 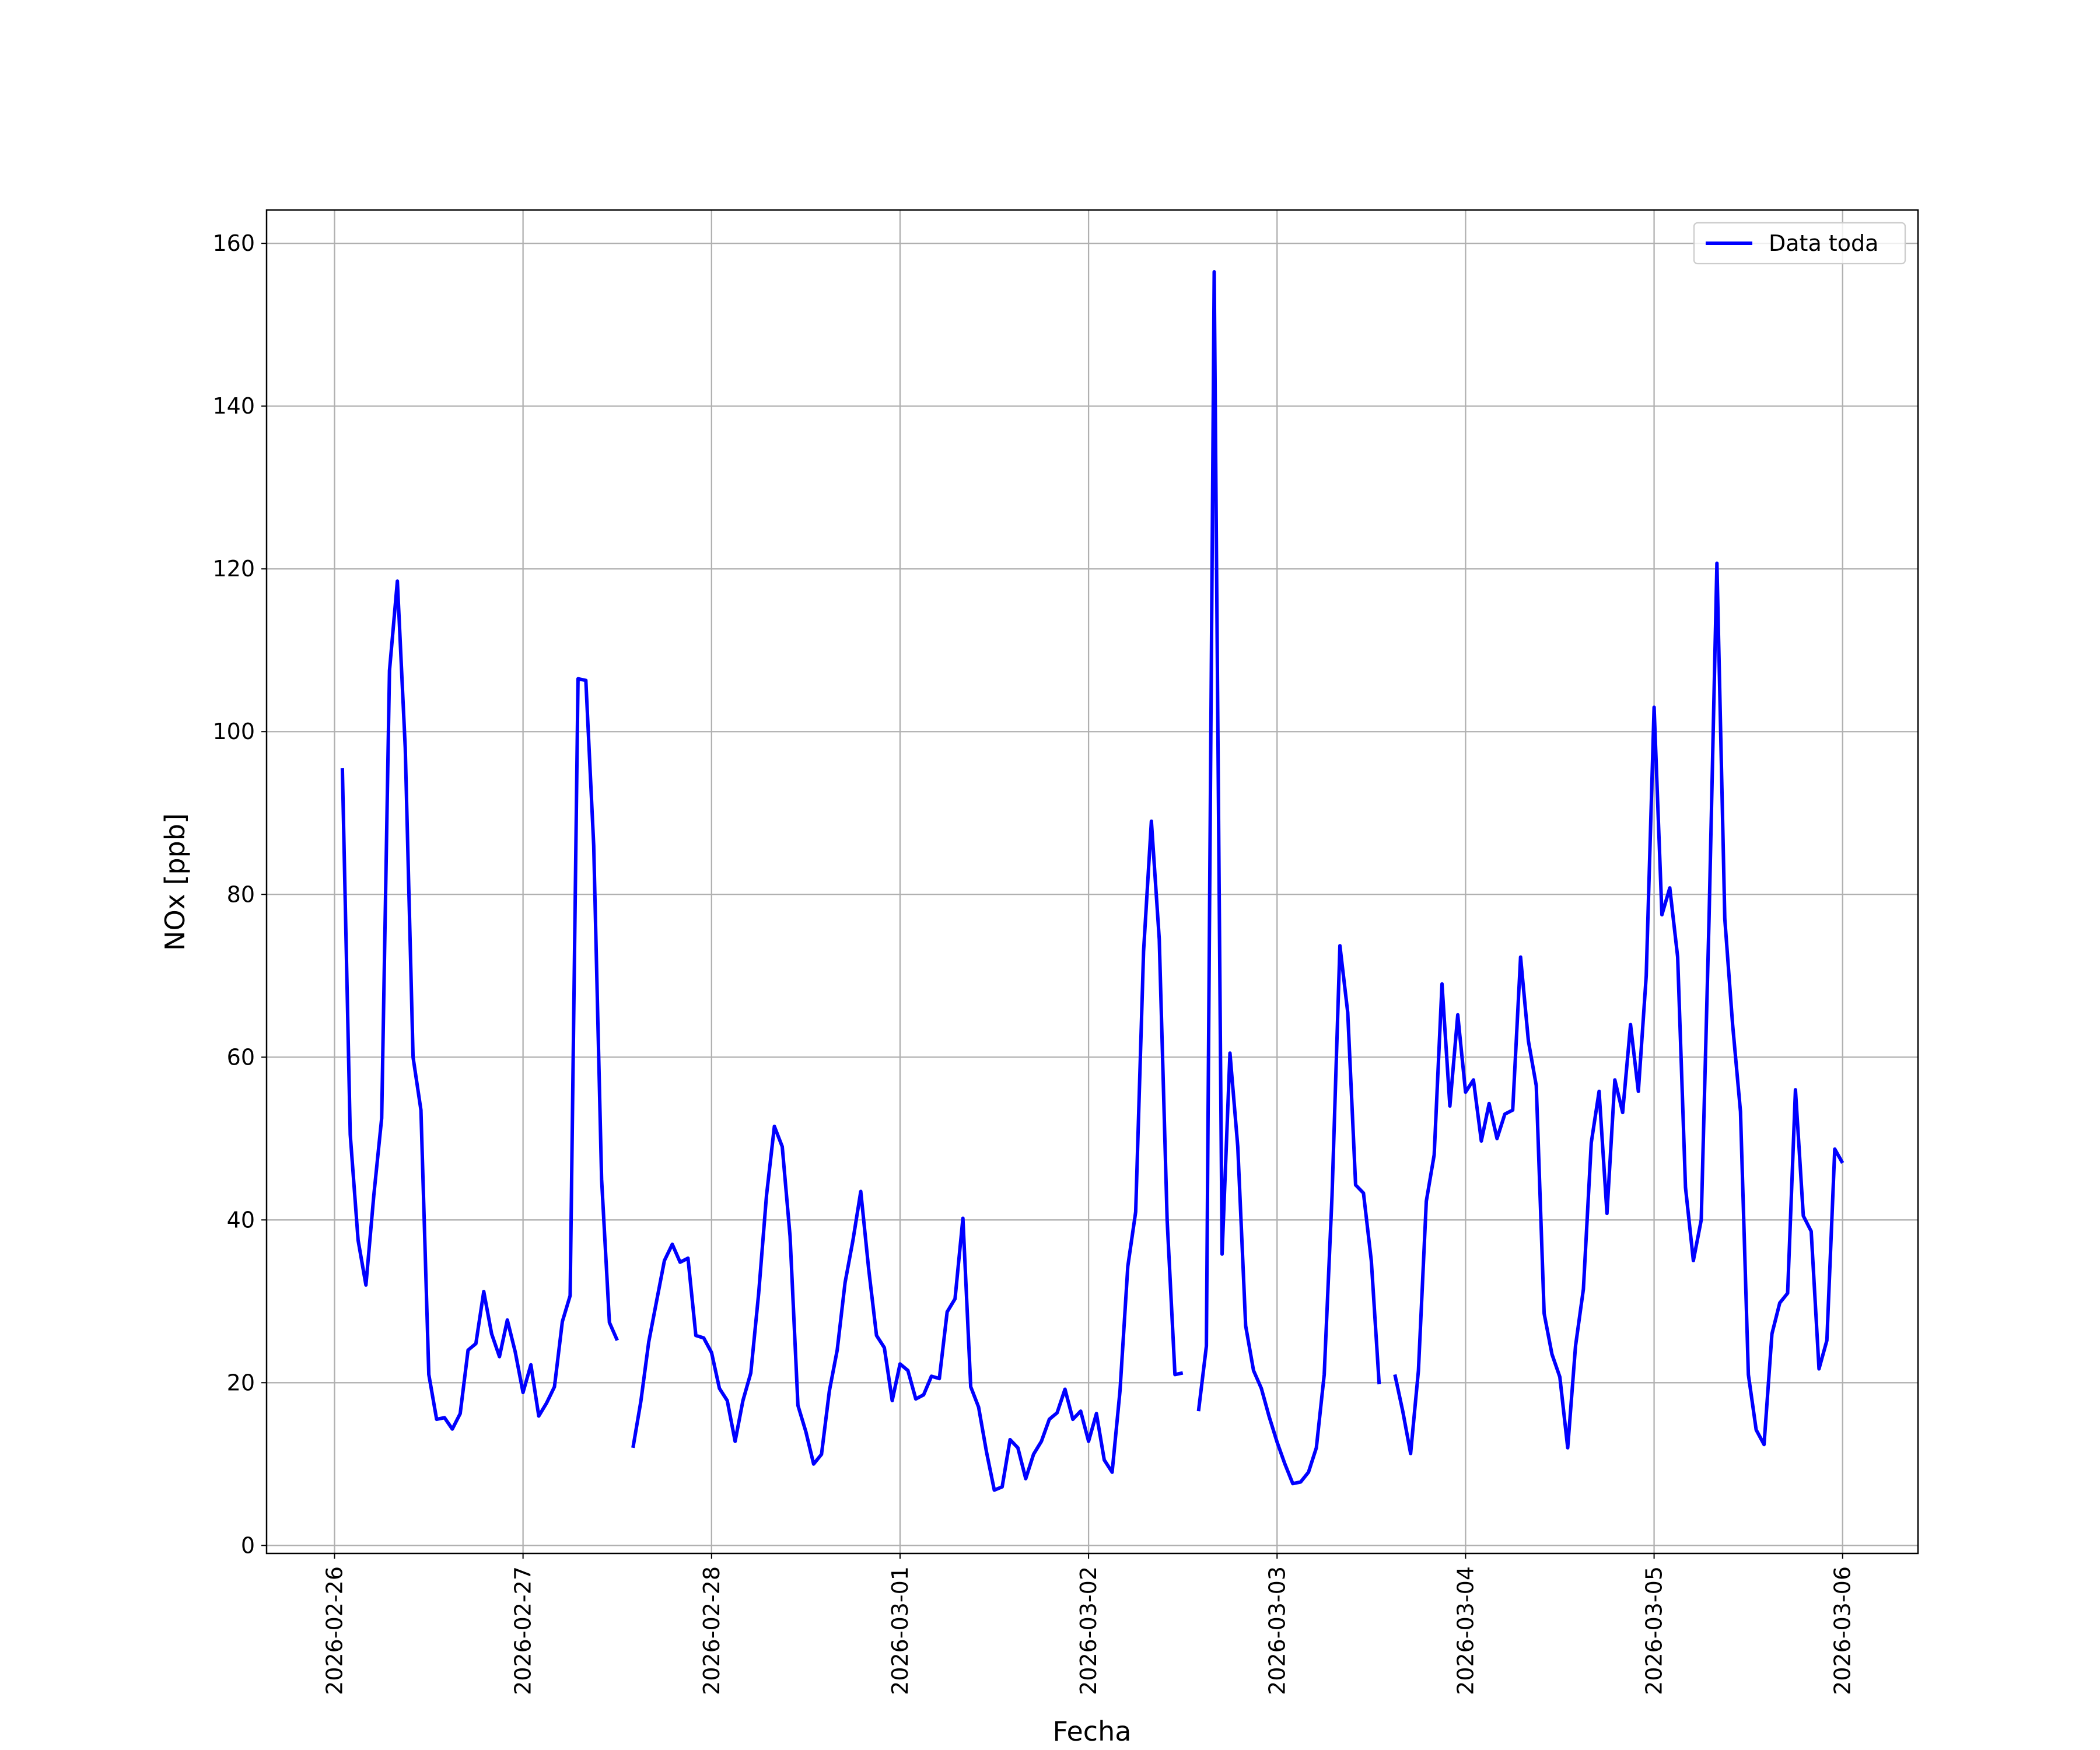 What do you see at coordinates (1824, 243) in the screenshot?
I see `legend-label: Data toda` at bounding box center [1824, 243].